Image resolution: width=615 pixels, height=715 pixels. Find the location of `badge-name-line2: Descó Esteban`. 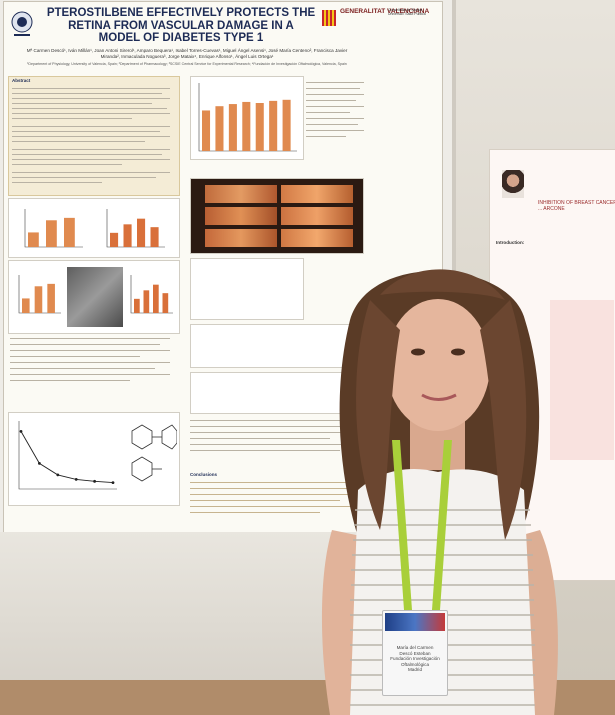

badge-name-line2: Descó Esteban is located at coordinates (415, 653).